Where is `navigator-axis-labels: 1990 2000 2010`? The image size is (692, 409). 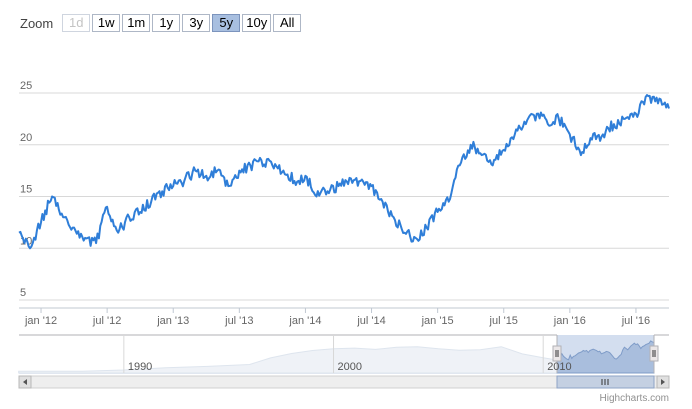 navigator-axis-labels: 1990 2000 2010 is located at coordinates (347, 354).